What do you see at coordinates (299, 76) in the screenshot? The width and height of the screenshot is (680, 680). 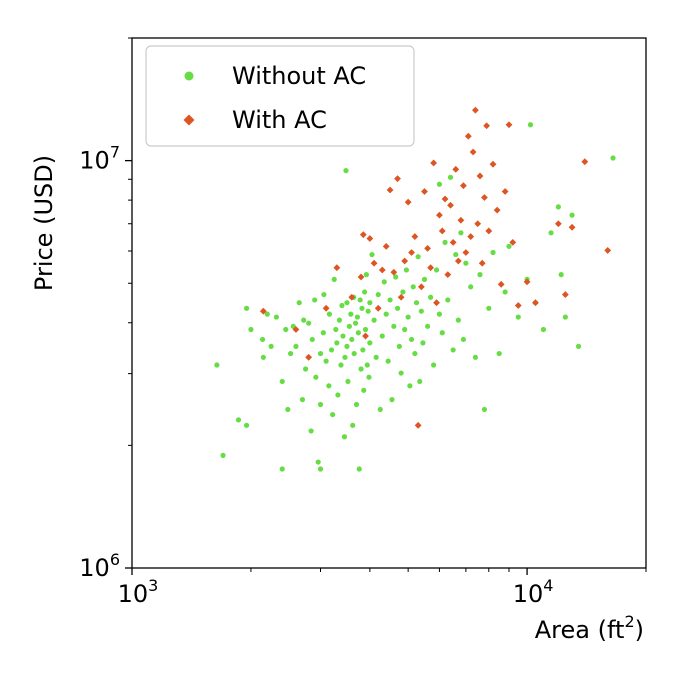 I see `legend-label-without-ac: Without AC` at bounding box center [299, 76].